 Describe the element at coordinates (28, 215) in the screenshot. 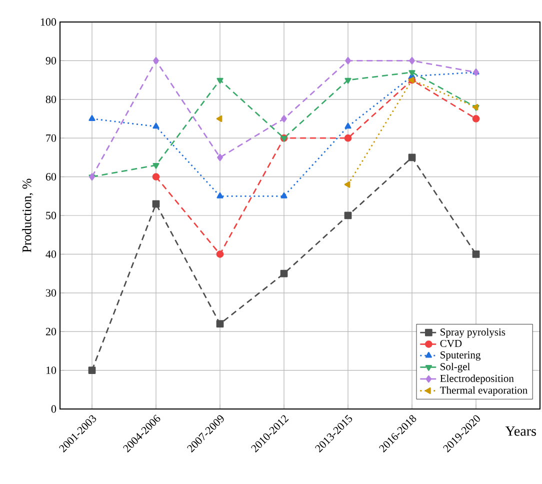

I see `y-axis-title: Production, %` at that location.